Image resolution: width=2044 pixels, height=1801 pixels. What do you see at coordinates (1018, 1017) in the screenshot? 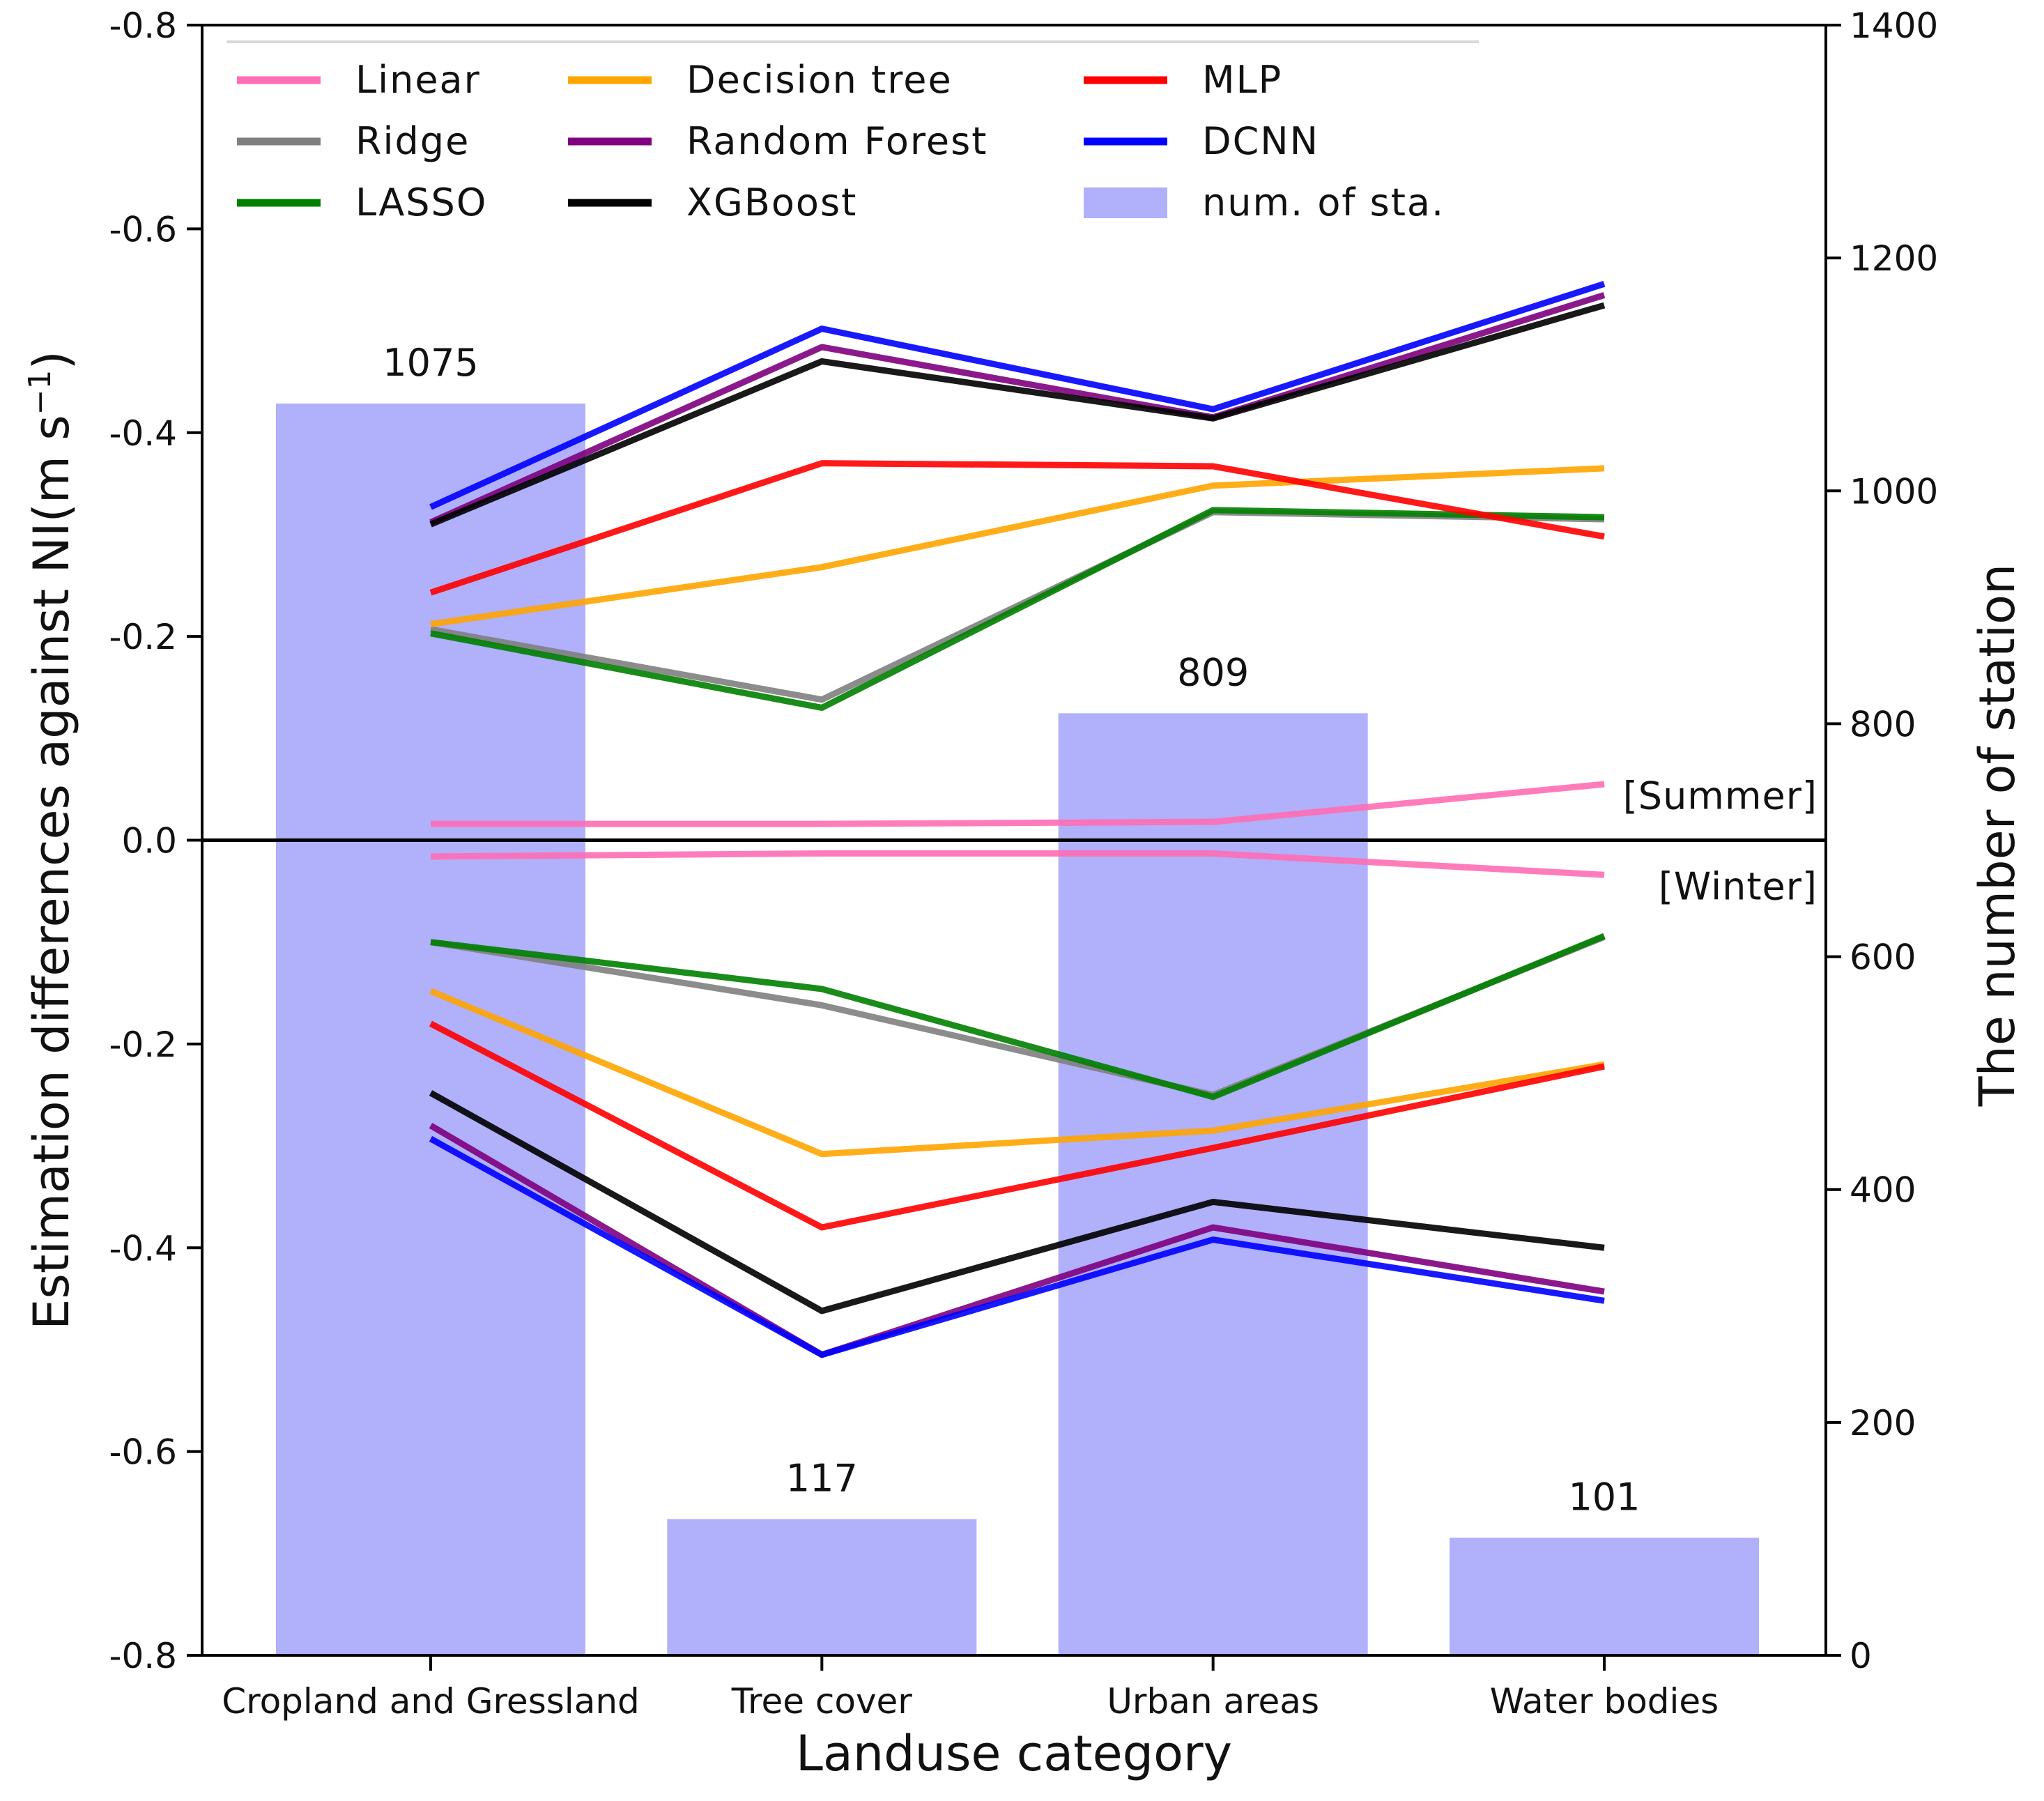
I see `series-line-winter-lasso` at bounding box center [1018, 1017].